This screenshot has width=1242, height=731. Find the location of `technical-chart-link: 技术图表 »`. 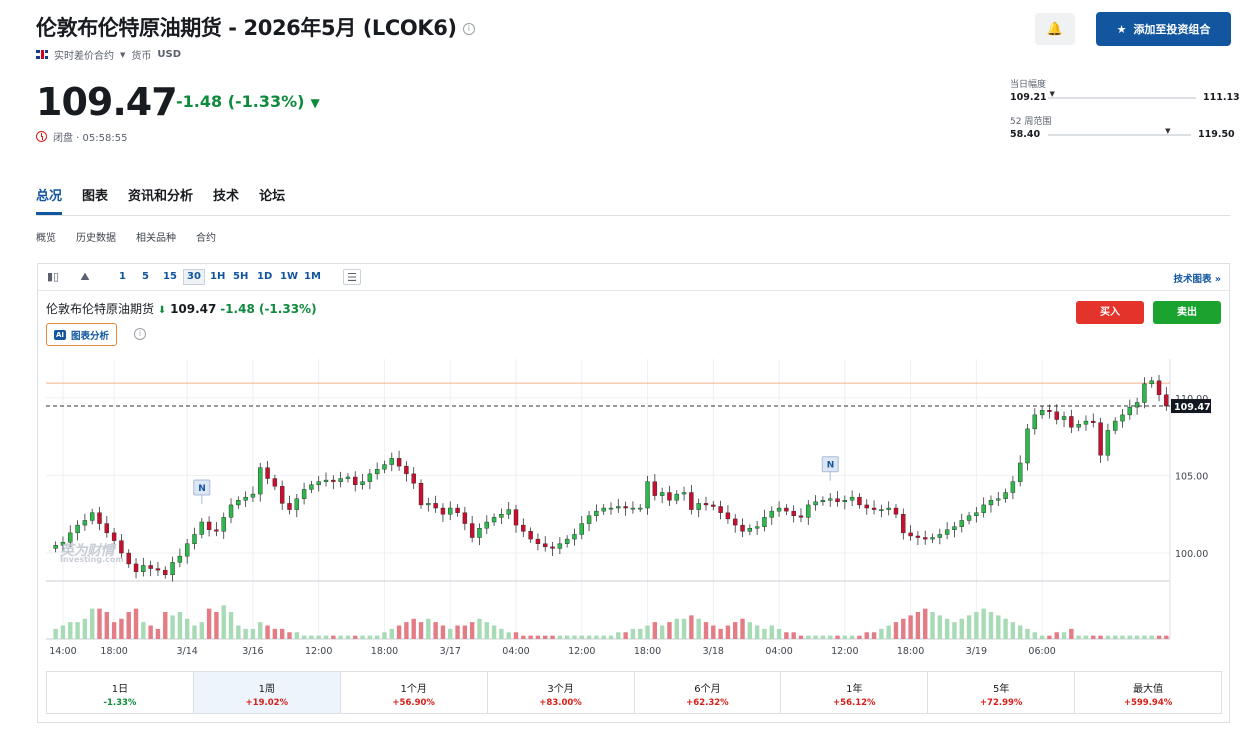

technical-chart-link: 技术图表 » is located at coordinates (1197, 279).